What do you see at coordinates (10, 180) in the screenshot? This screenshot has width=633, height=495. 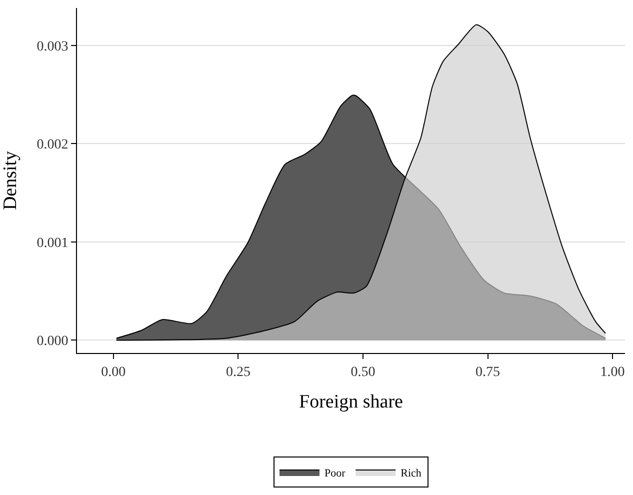 I see `y-axis-title: Density` at bounding box center [10, 180].